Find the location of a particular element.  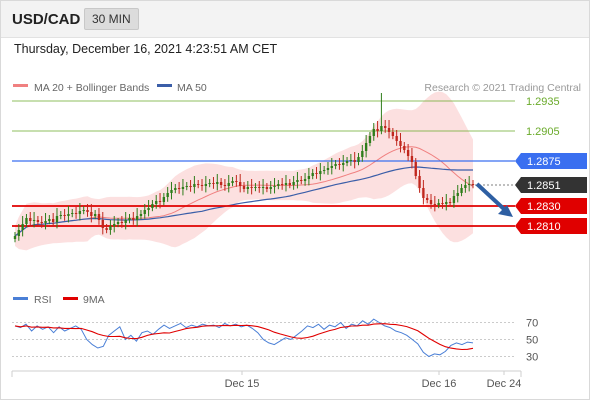

interval-button: 30 MIN is located at coordinates (111, 19).